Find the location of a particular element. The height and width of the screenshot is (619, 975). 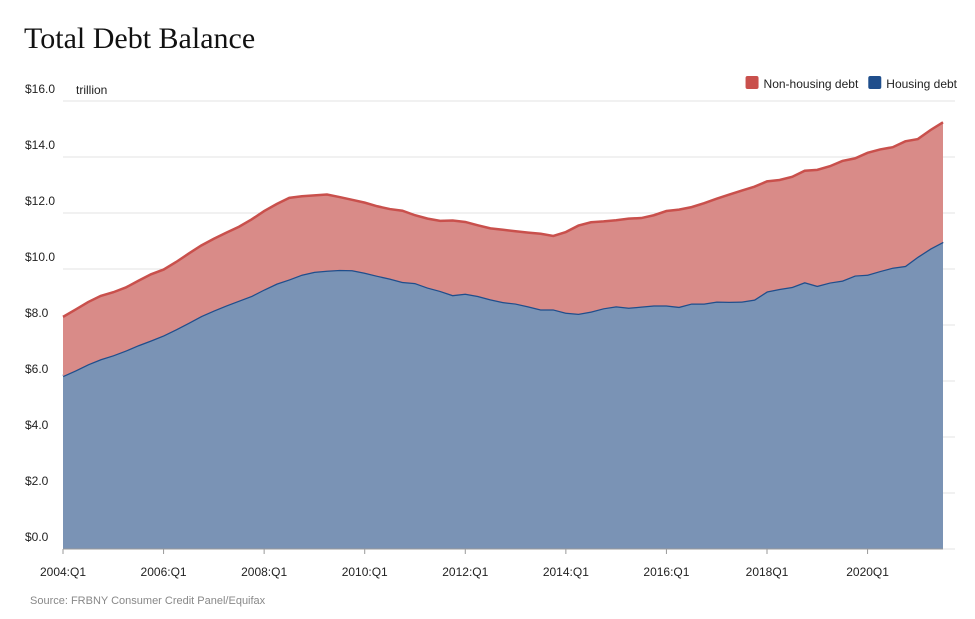

x-tick-label: 2014:Q1 is located at coordinates (566, 572).